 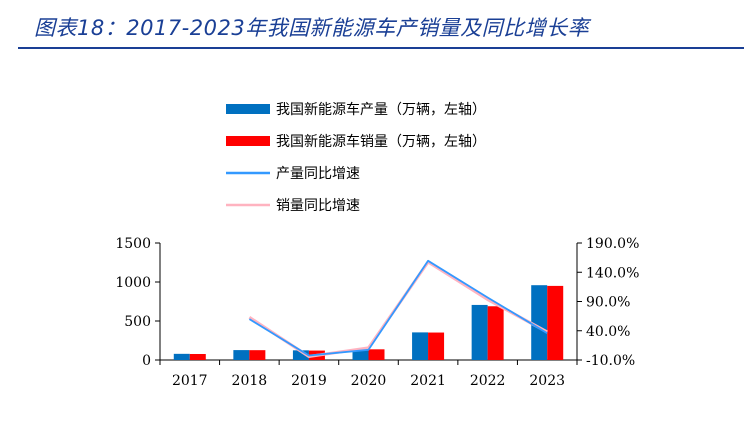 I want to click on production-bar-2021, so click(x=420, y=346).